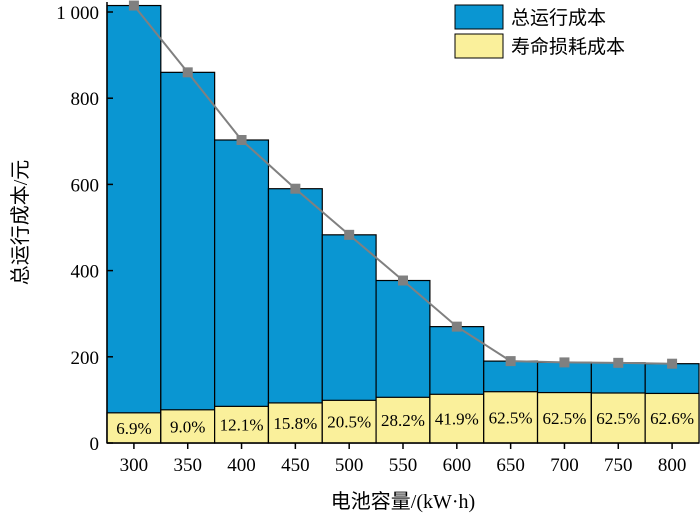  I want to click on percent-label-500: 20.5%, so click(349, 422).